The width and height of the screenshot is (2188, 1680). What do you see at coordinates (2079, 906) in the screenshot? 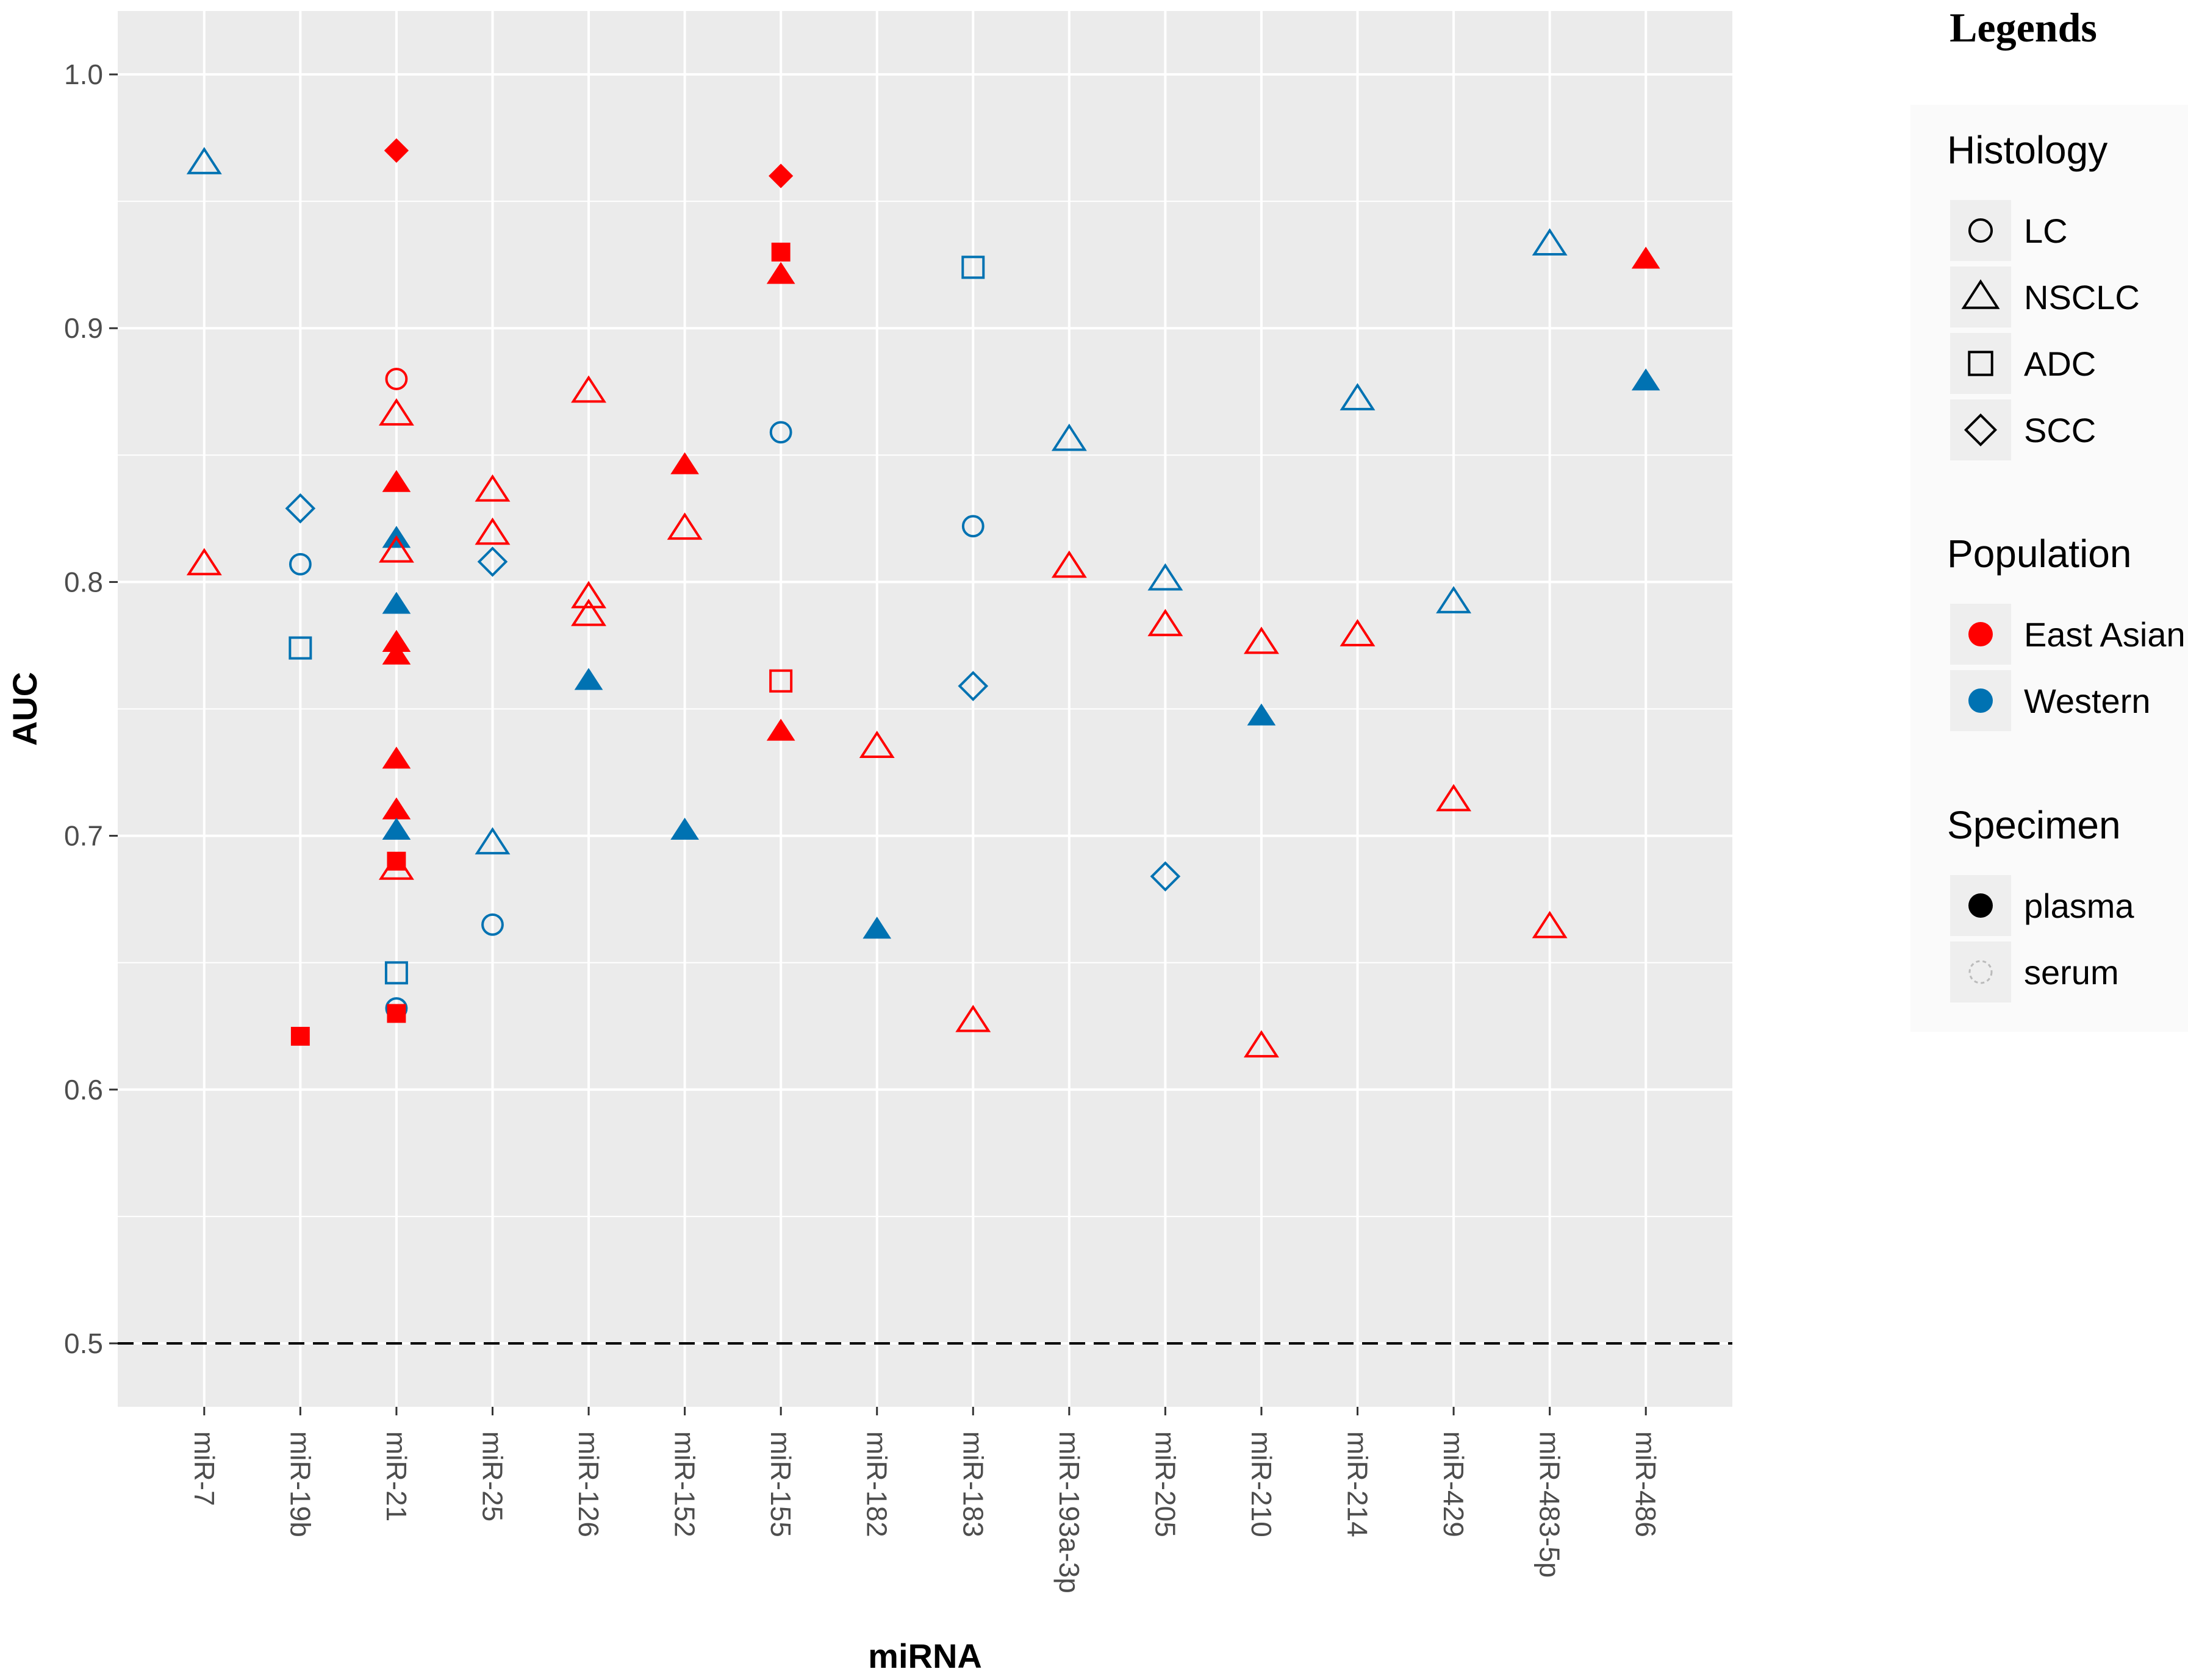
I see `legend-label: plasma` at bounding box center [2079, 906].